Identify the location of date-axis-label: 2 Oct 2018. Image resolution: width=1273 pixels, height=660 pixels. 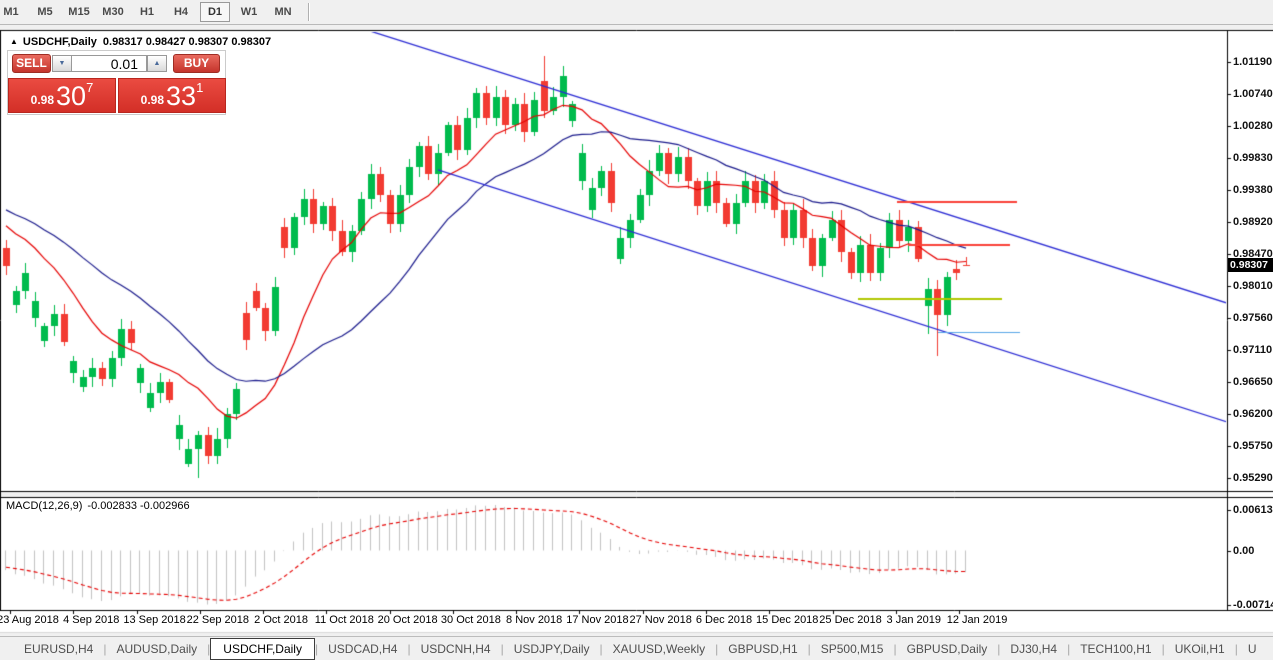
(281, 620).